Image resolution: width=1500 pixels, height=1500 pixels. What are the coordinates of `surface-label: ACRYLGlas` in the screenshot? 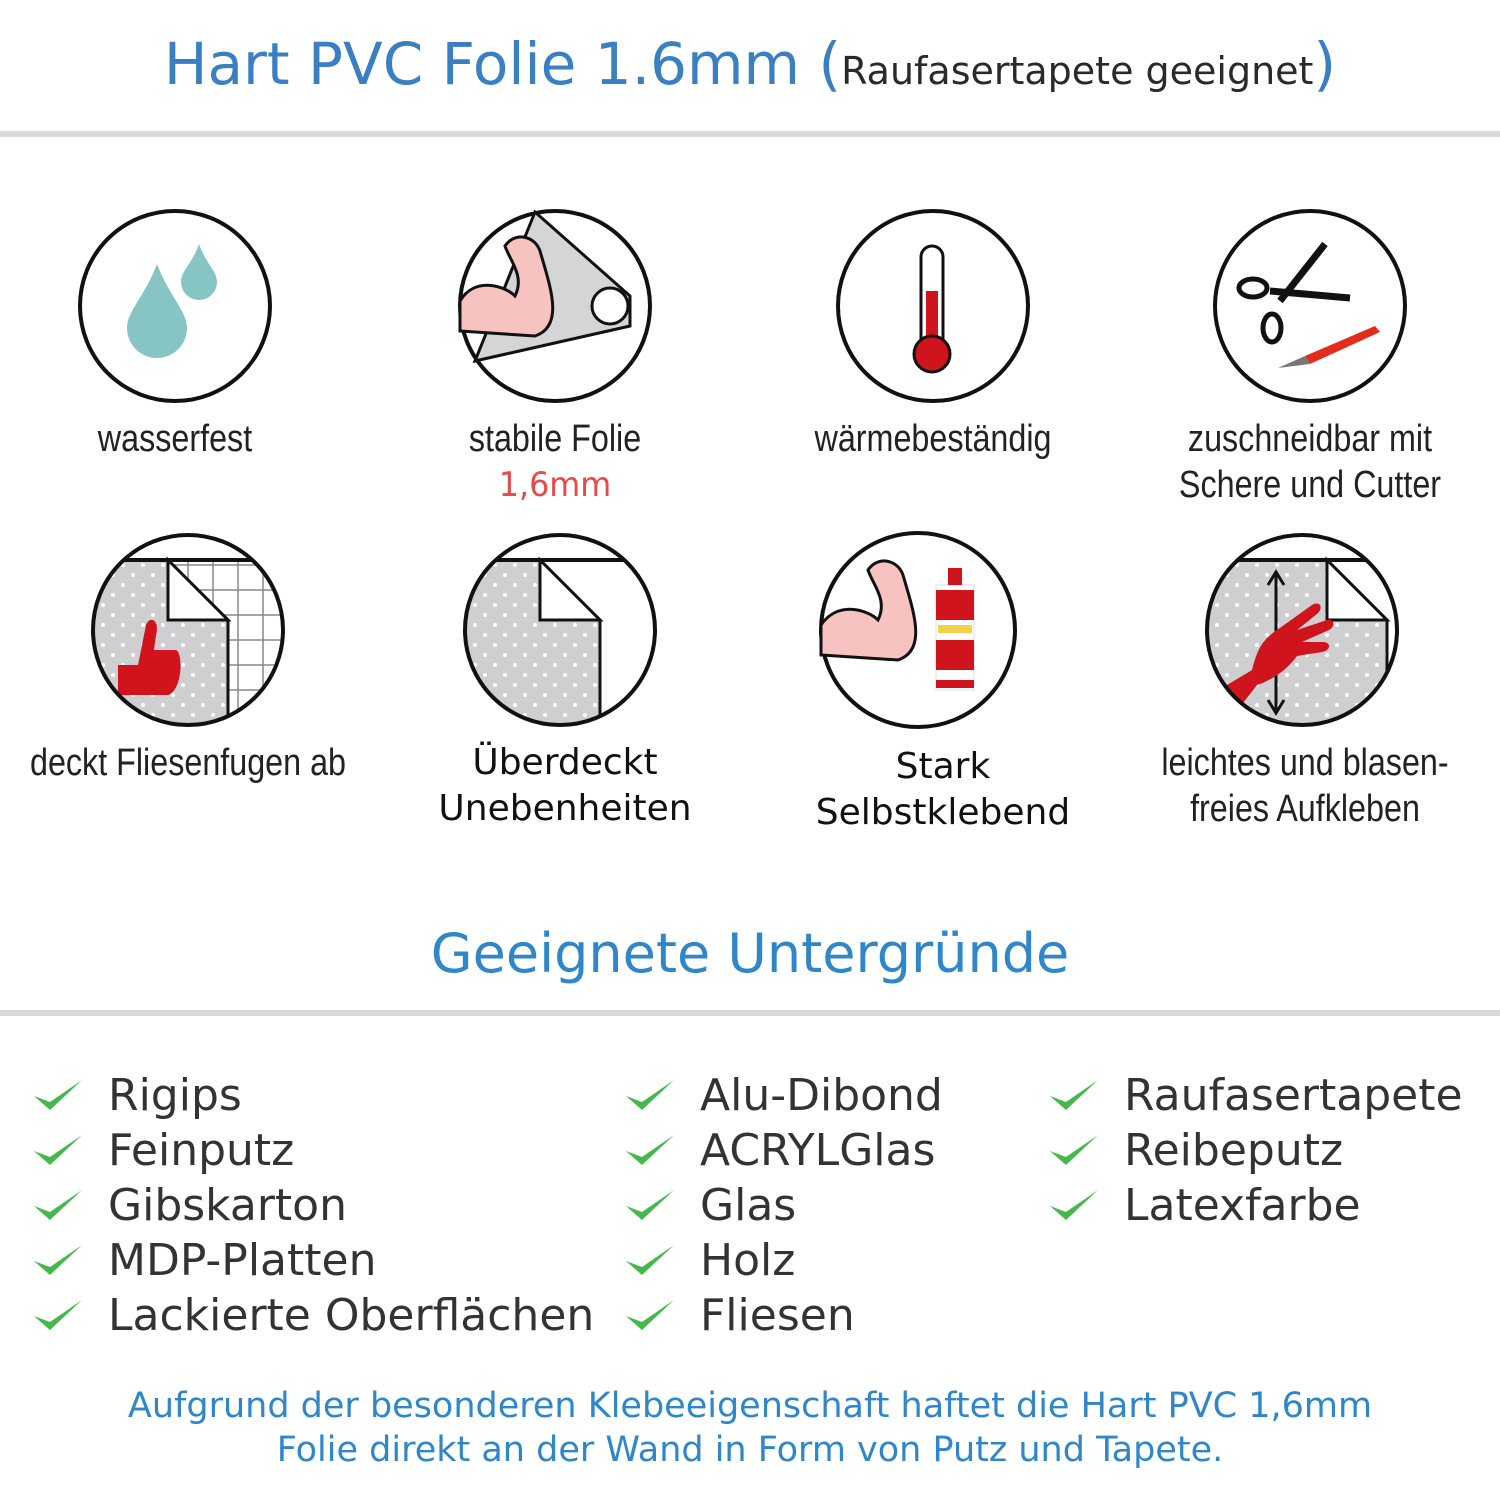 It's located at (818, 1150).